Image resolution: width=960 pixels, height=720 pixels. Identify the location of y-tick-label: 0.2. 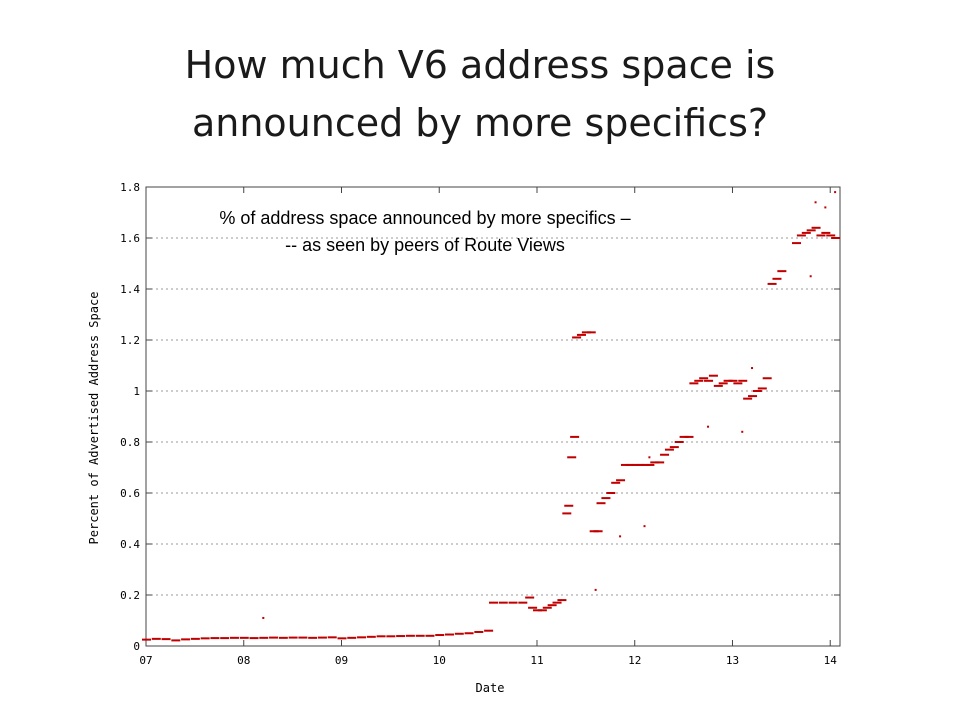
(130, 595).